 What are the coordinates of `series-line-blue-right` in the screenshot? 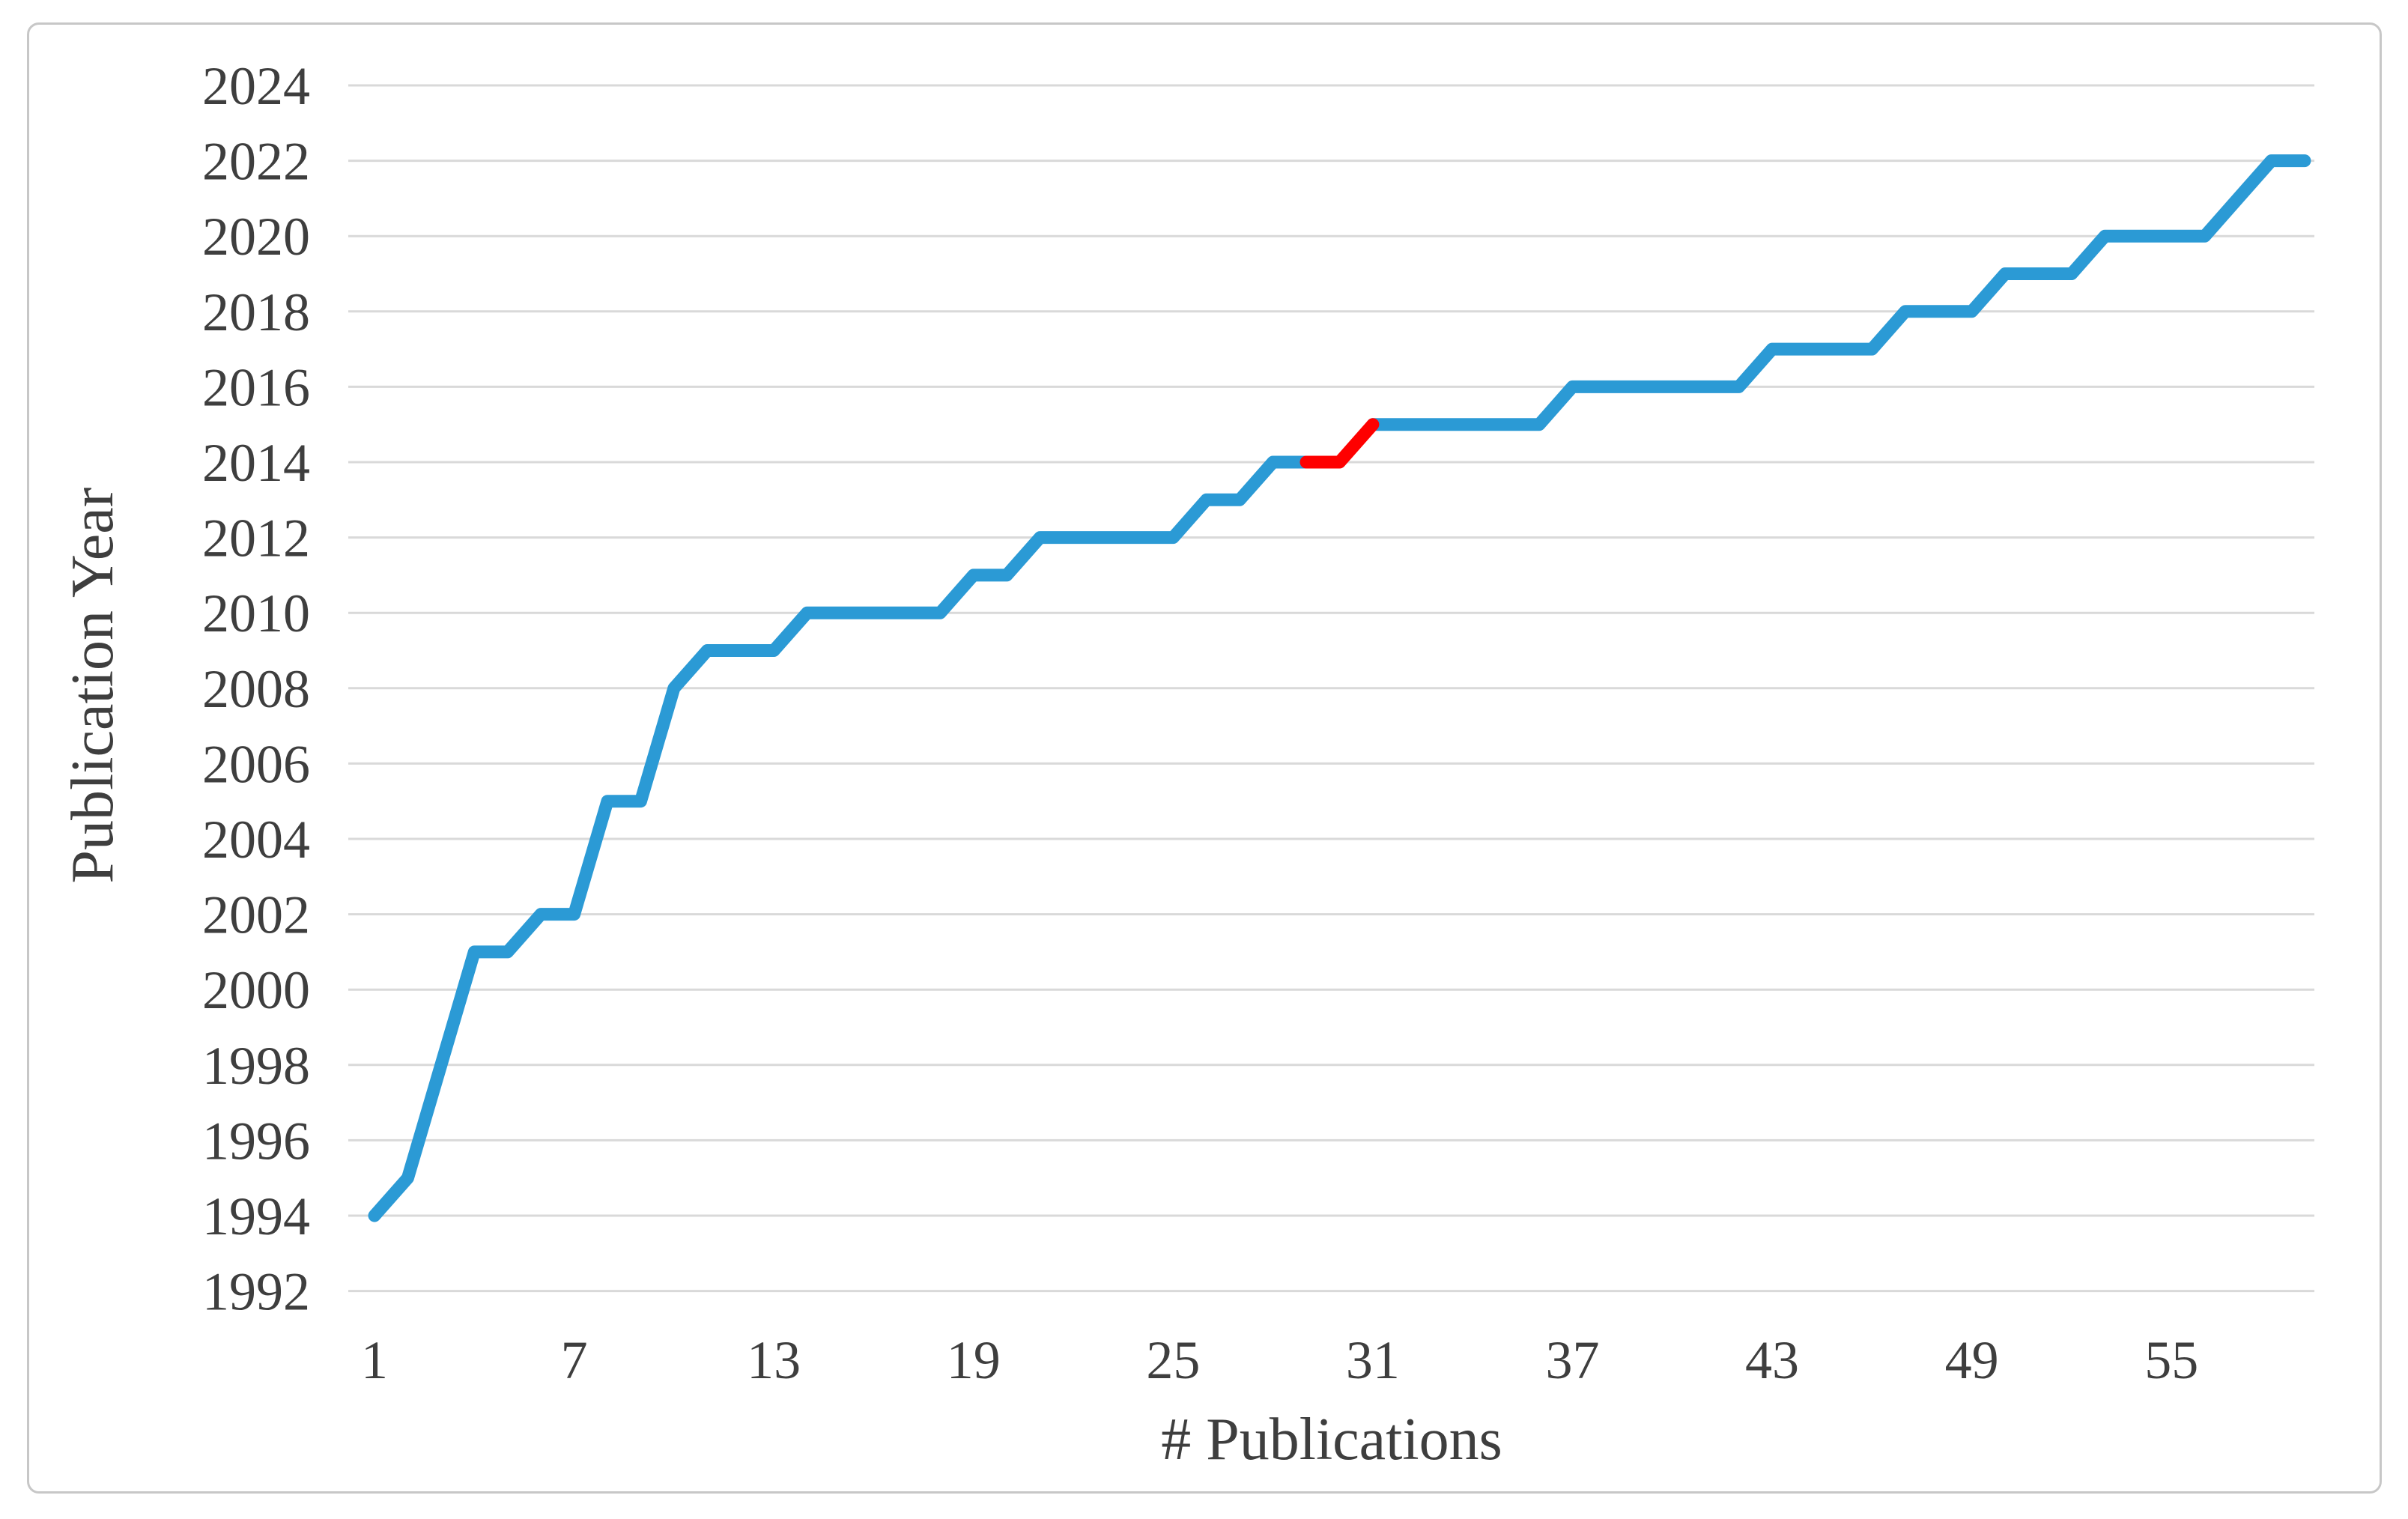 It's located at (1838, 292).